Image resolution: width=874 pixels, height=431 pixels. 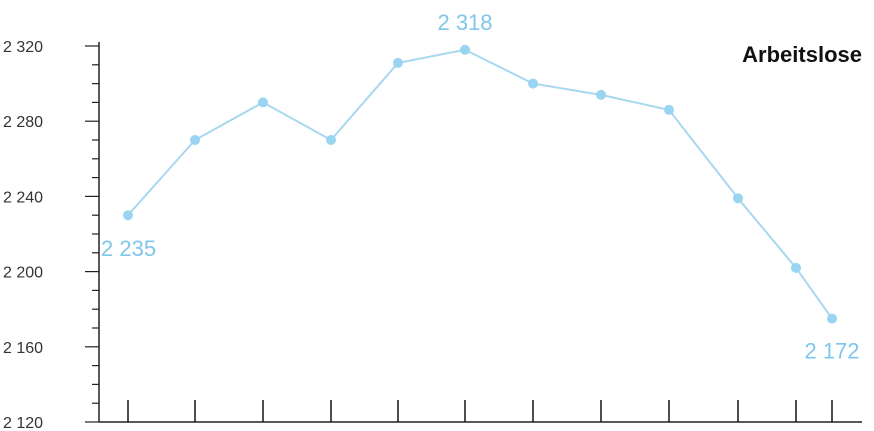 I want to click on chart-title: Arbeitslose, so click(x=802, y=54).